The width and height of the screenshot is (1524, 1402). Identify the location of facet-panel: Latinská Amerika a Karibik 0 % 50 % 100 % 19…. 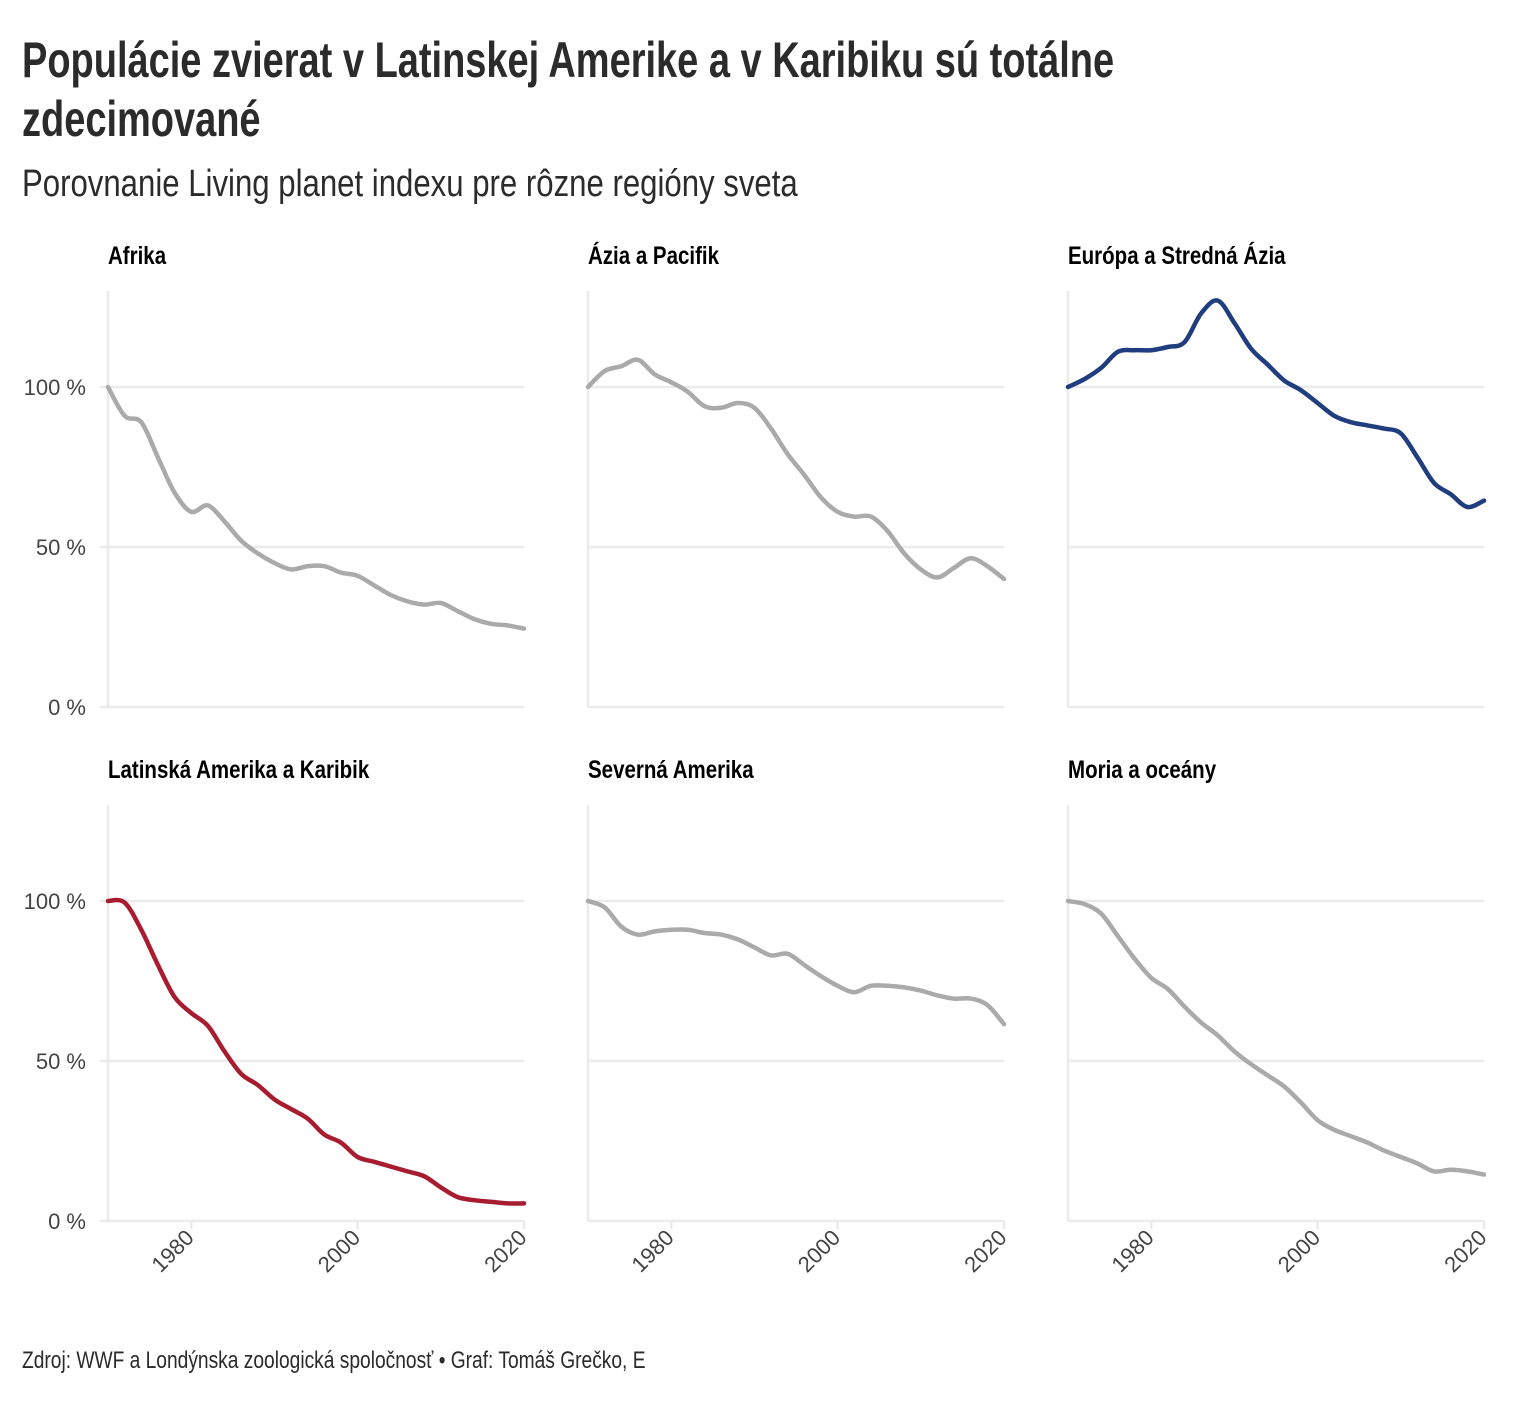
(278, 1016).